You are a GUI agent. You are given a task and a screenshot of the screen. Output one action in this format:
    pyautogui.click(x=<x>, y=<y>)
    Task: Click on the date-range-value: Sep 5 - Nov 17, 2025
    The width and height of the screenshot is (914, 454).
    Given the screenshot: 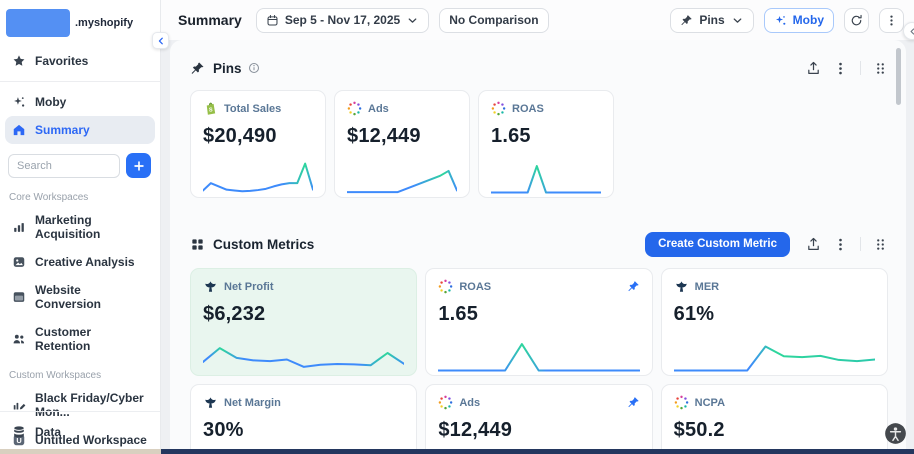 What is the action you would take?
    pyautogui.click(x=342, y=20)
    